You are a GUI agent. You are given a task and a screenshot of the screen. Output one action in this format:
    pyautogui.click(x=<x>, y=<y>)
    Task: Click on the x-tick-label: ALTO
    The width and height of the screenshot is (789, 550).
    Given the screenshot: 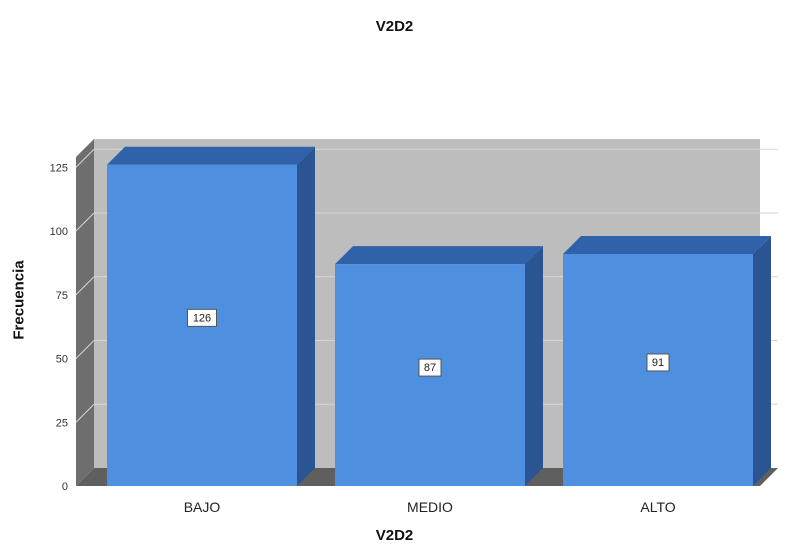 What is the action you would take?
    pyautogui.click(x=657, y=507)
    